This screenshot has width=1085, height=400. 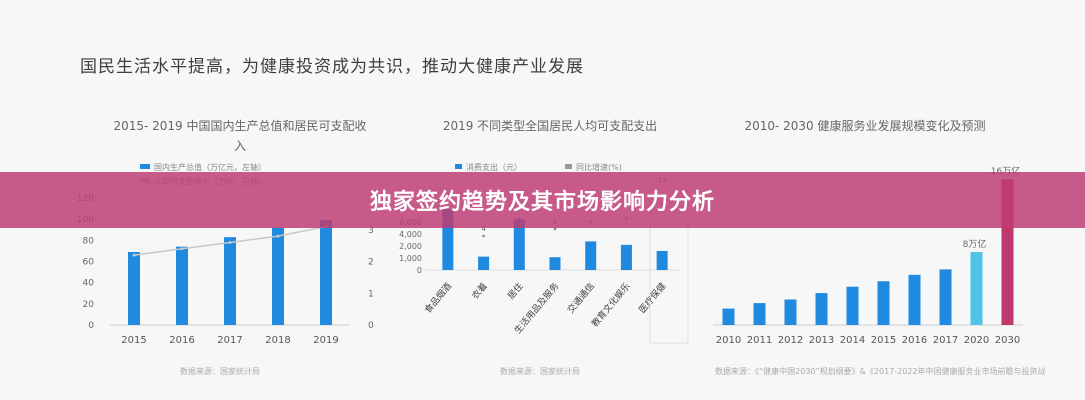 What do you see at coordinates (91, 326) in the screenshot?
I see `chart1-y-tick: 0` at bounding box center [91, 326].